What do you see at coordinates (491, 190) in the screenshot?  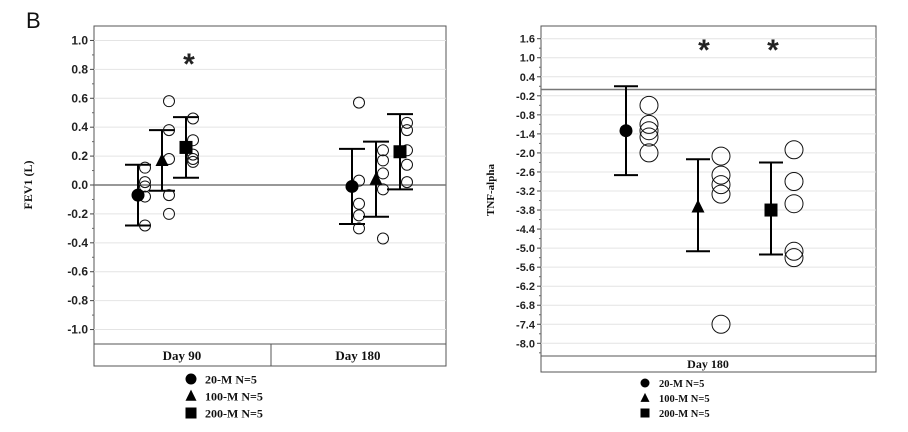 I see `tnf-y-axis-label: TNF-alpha` at bounding box center [491, 190].